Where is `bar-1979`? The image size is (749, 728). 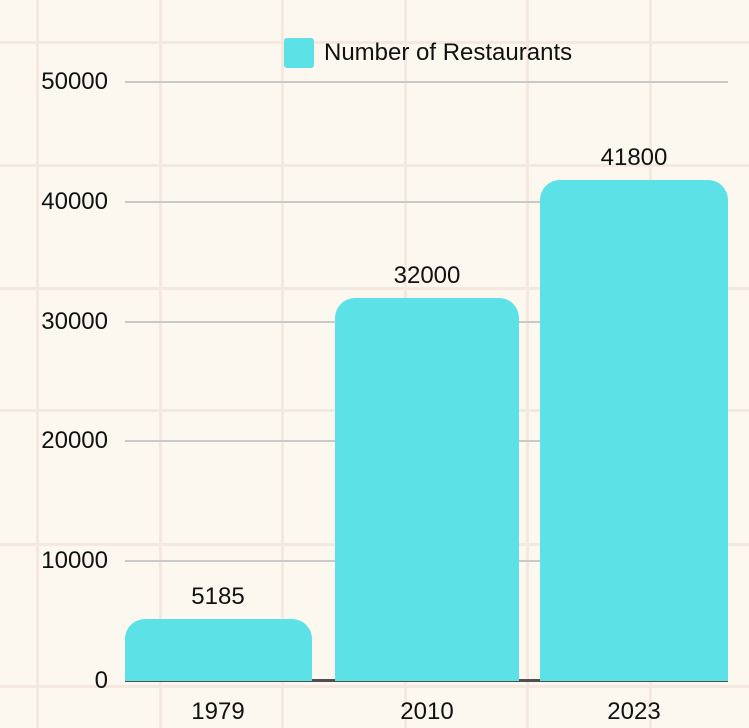
bar-1979 is located at coordinates (218, 649).